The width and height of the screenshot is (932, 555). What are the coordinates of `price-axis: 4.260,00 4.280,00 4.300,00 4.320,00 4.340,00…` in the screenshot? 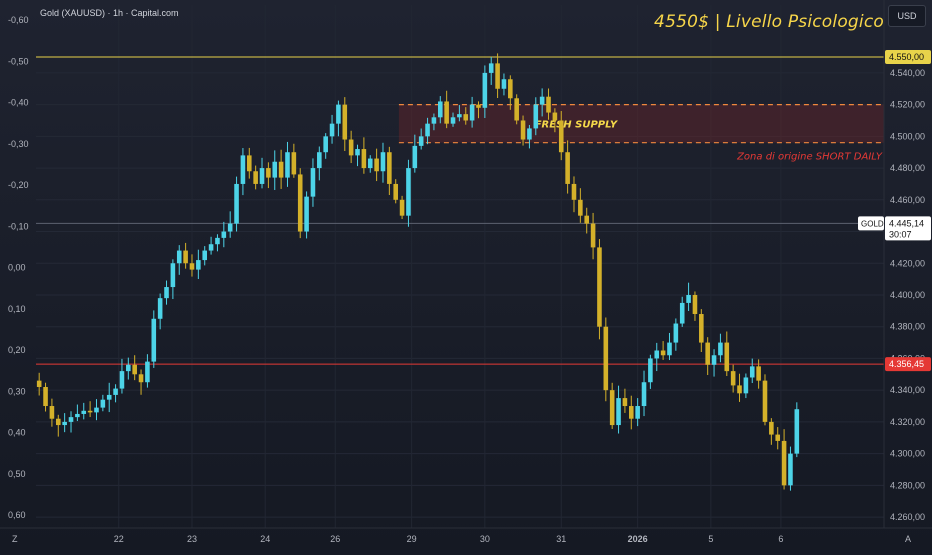 It's located at (904, 264).